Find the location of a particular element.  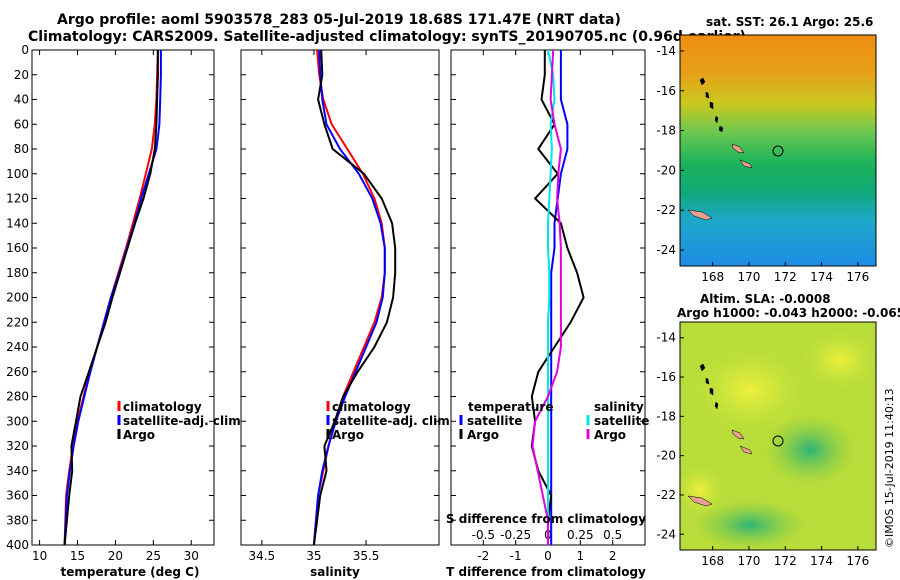

depth-tick-label: 280 is located at coordinates (17, 397).